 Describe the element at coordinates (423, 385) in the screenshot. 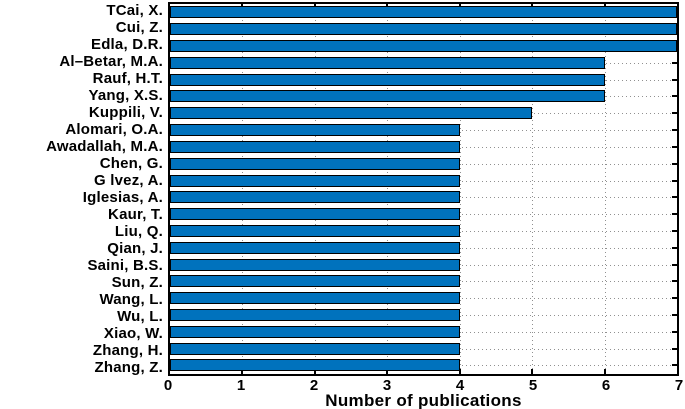

I see `x-axis-tick-labels: 0 1 2 3 4 5 6 7` at that location.